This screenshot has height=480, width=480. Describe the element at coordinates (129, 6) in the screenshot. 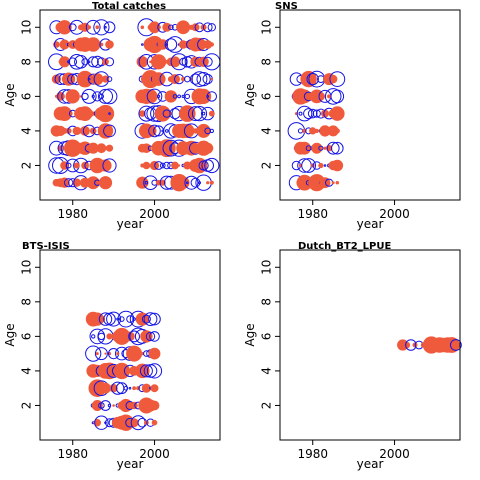

I see `panel-title: Total catches` at that location.